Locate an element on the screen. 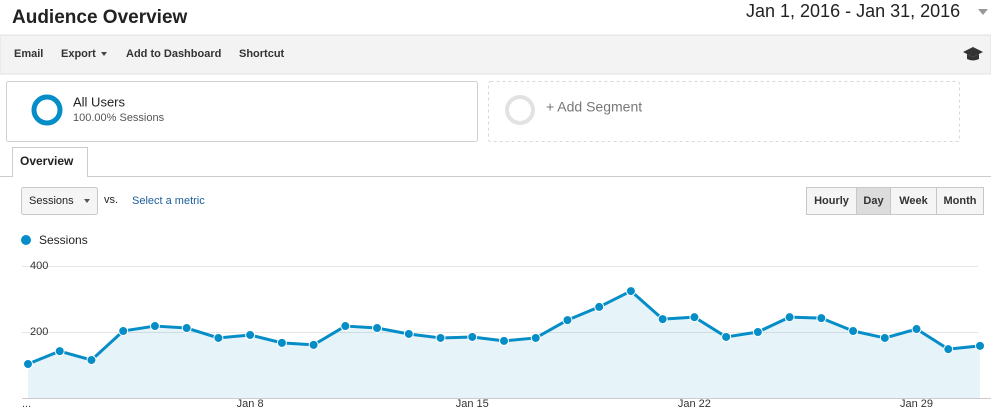  interval-label: Week is located at coordinates (913, 201).